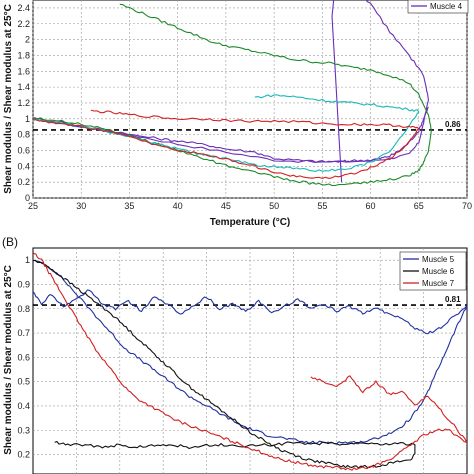 The image size is (474, 474). I want to click on y-tick-label: 1.6, so click(23, 71).